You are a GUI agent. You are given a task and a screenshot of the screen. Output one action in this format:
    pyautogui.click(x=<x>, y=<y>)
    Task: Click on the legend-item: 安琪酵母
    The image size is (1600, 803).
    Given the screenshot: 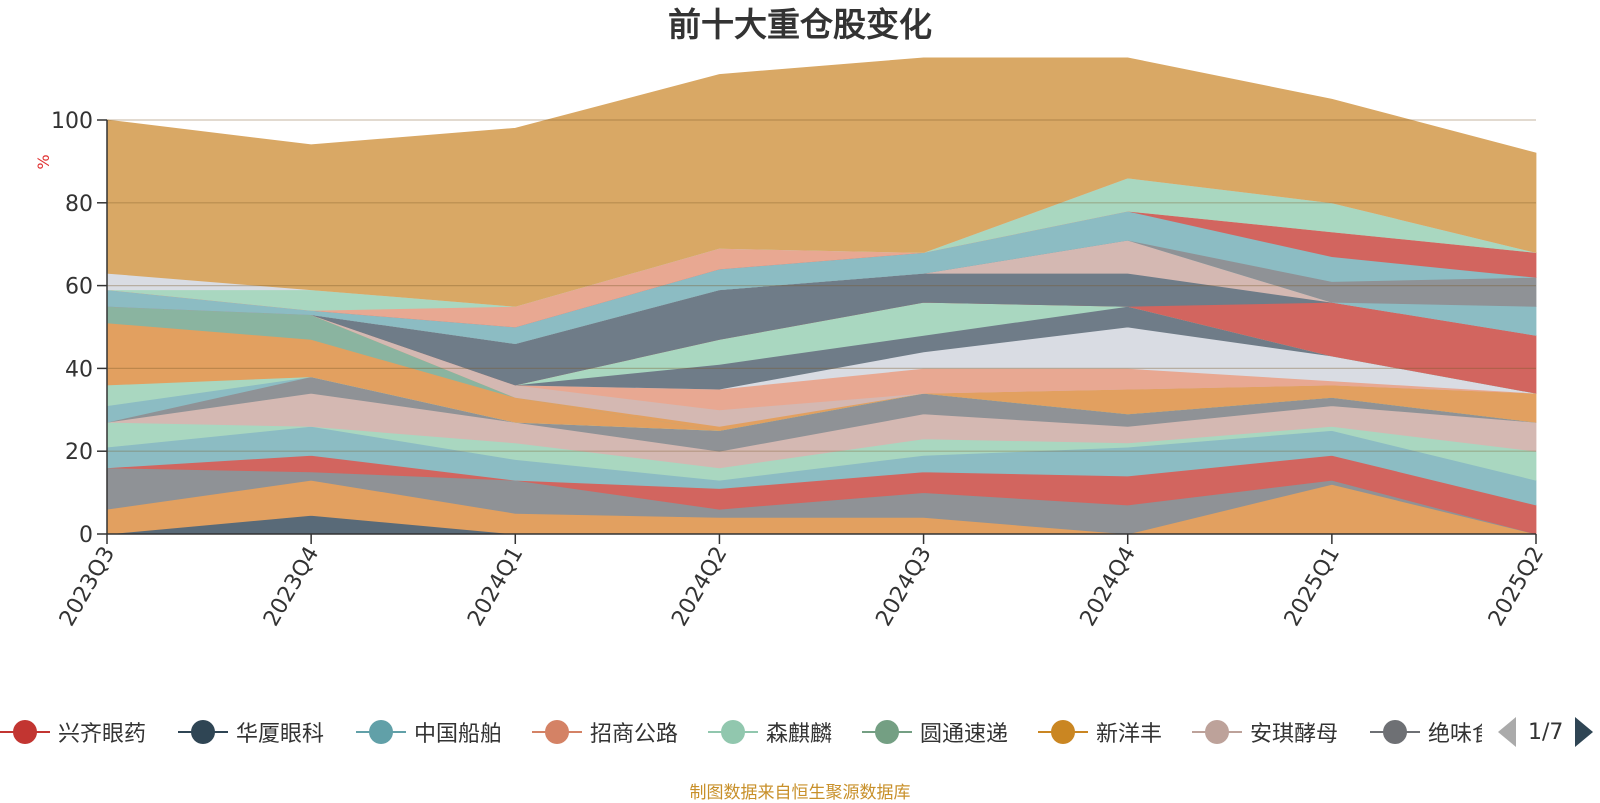 What is the action you would take?
    pyautogui.click(x=1265, y=732)
    